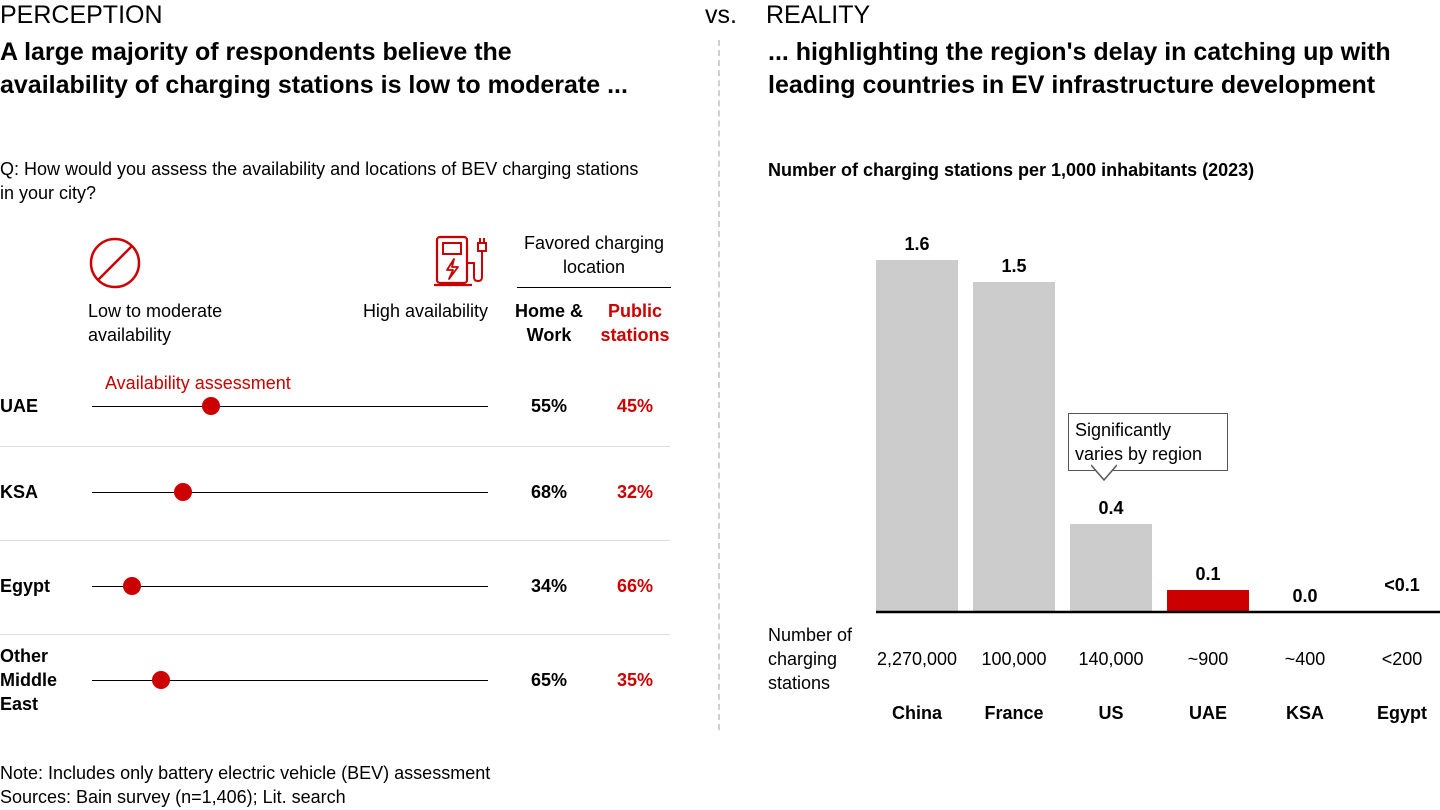 The width and height of the screenshot is (1440, 810). What do you see at coordinates (549, 586) in the screenshot?
I see `home-work-value: 34%` at bounding box center [549, 586].